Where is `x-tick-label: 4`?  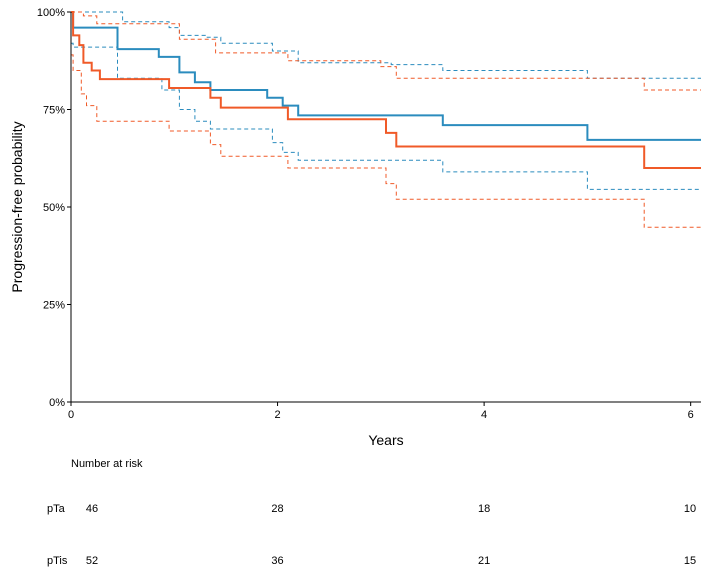 x-tick-label: 4 is located at coordinates (484, 415).